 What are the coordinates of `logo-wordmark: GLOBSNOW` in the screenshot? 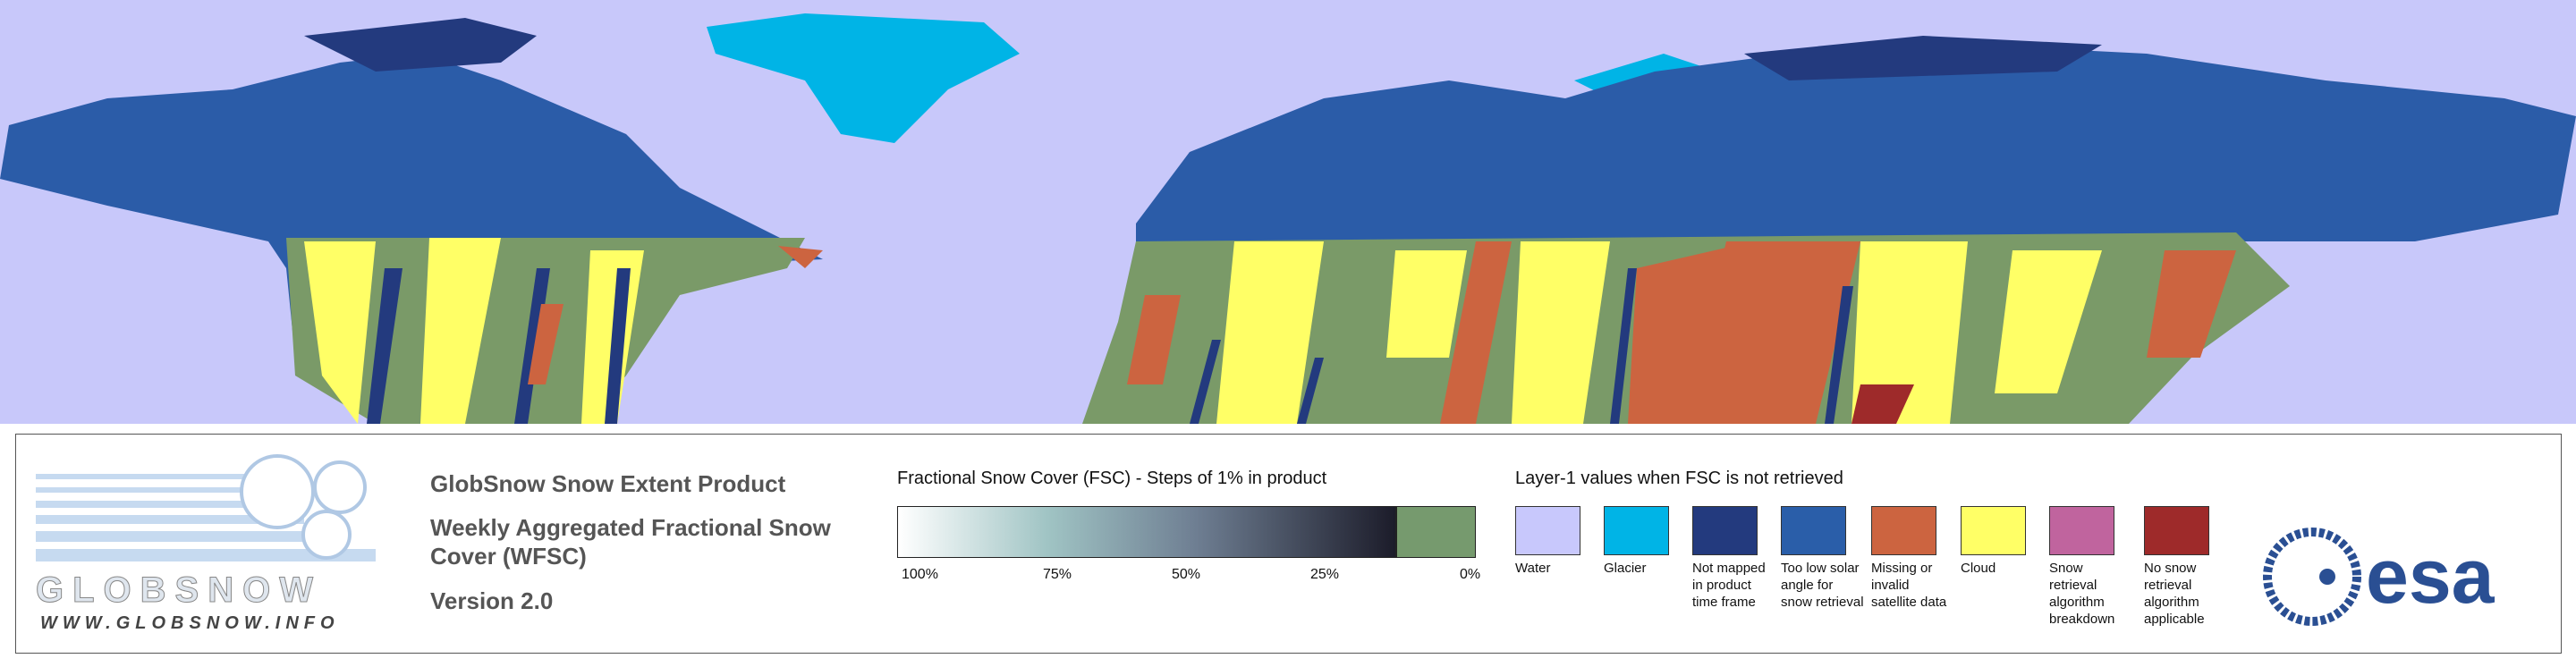 It's located at (179, 591).